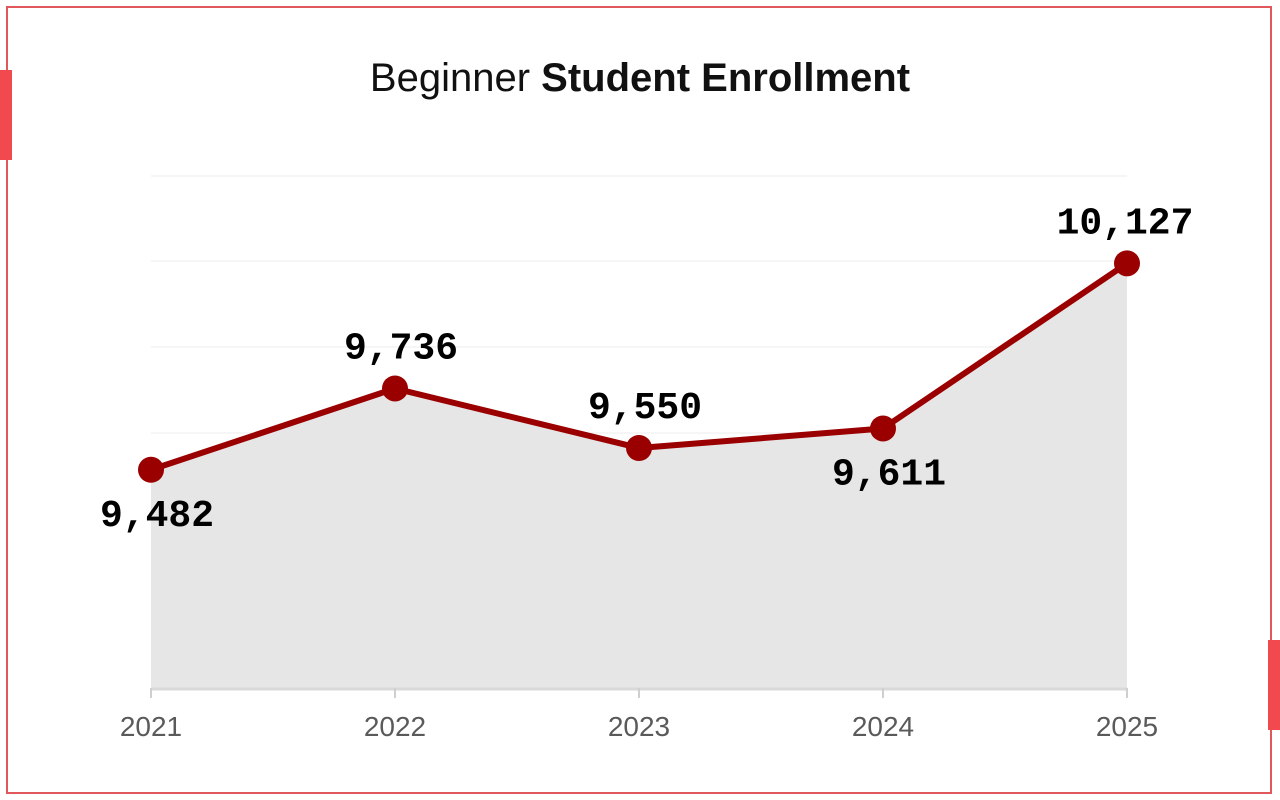 This screenshot has height=800, width=1280. Describe the element at coordinates (889, 474) in the screenshot. I see `data-label-2024: 9,611` at that location.